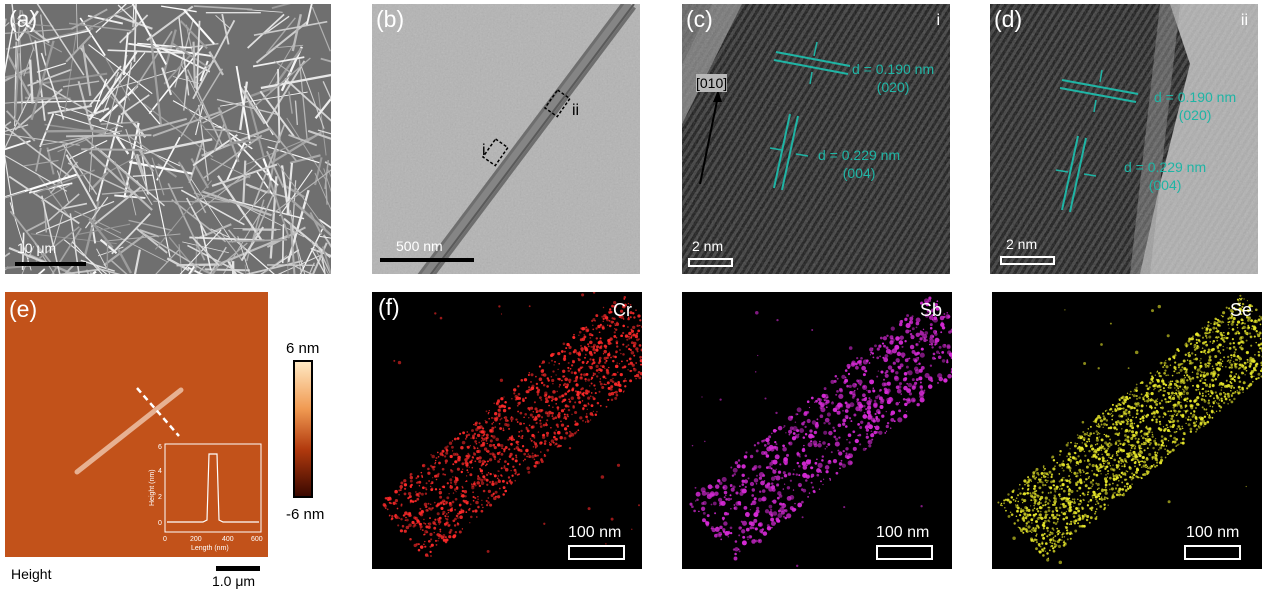 The image size is (1267, 592). Describe the element at coordinates (160, 523) in the screenshot. I see `inset-ytick: 0` at that location.